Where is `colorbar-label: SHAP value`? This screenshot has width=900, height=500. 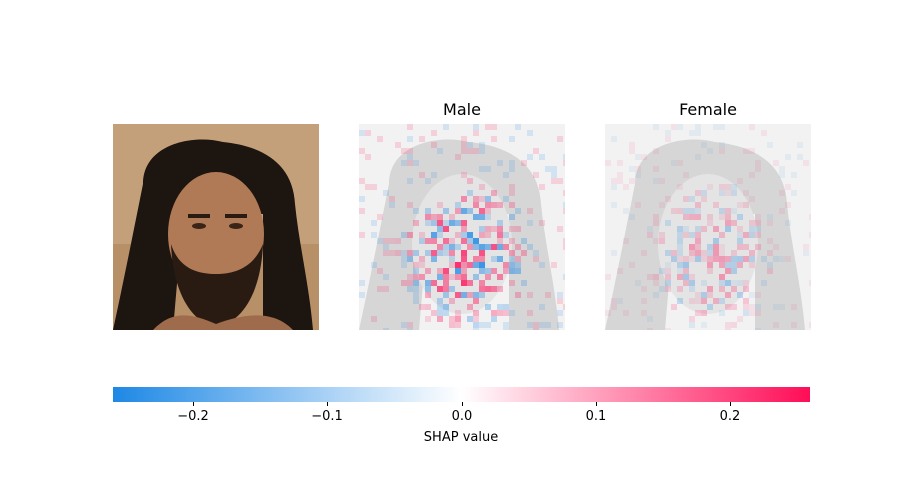
colorbar-label: SHAP value is located at coordinates (461, 437).